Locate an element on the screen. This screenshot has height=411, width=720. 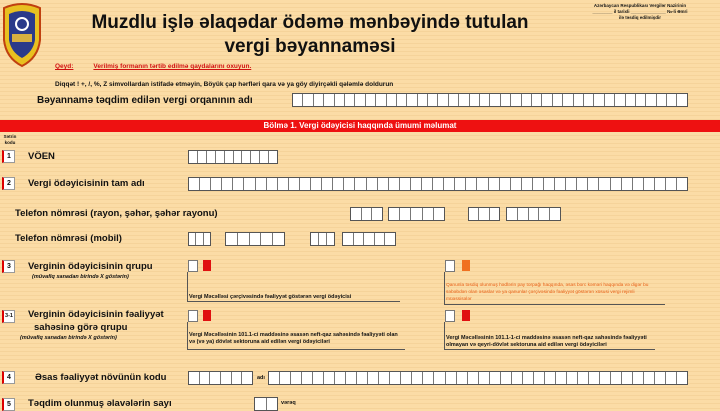
taxpayer-name-input is located at coordinates (438, 184).